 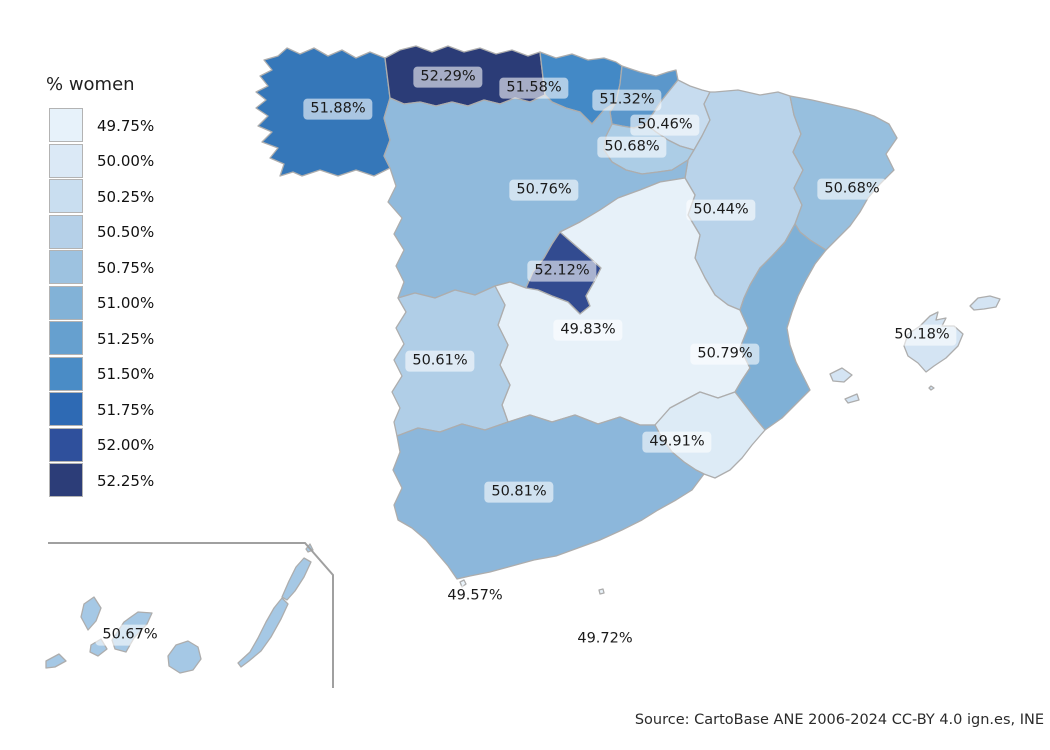 I want to click on legend-title: % women, so click(x=90, y=84).